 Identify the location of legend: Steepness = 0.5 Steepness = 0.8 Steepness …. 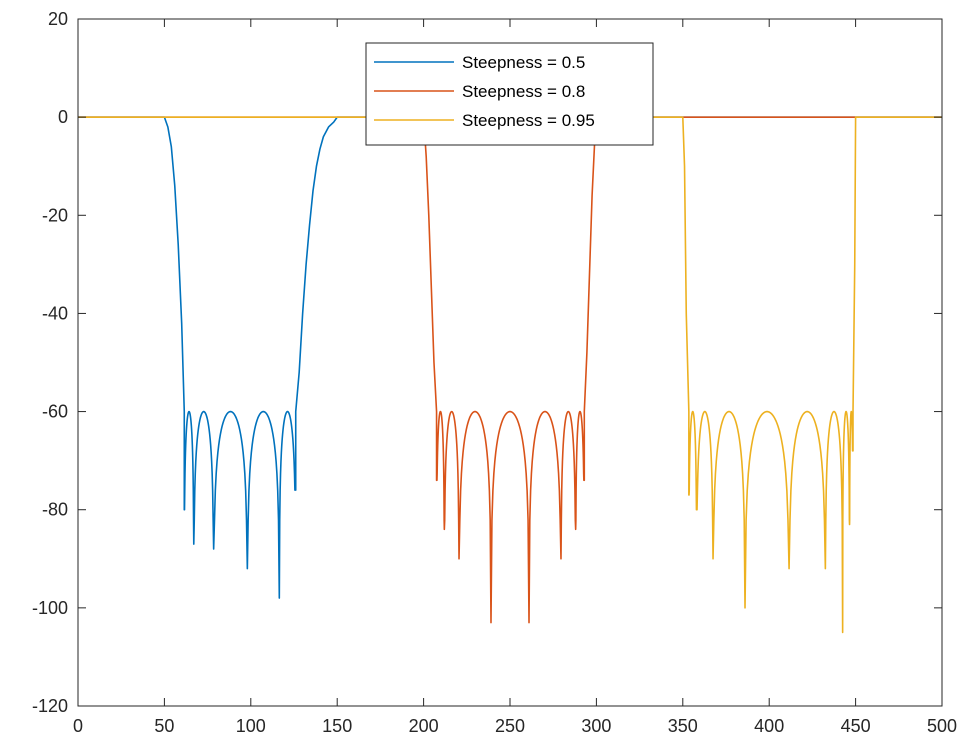
(509, 94).